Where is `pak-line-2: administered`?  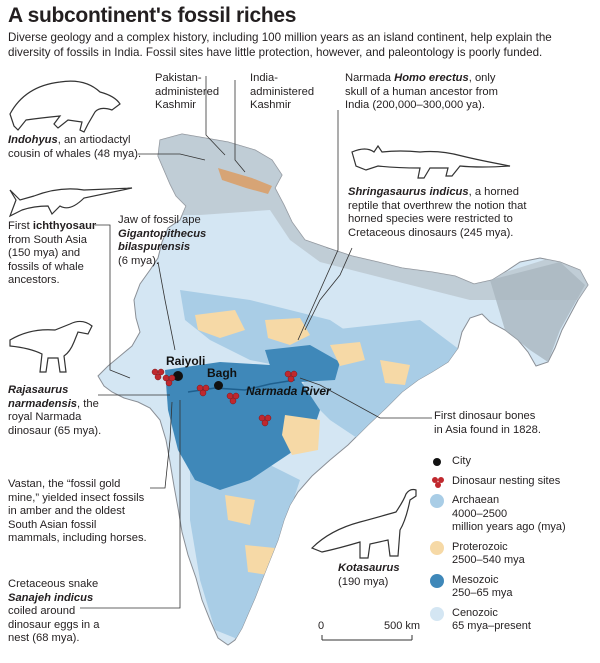 pak-line-2: administered is located at coordinates (187, 91).